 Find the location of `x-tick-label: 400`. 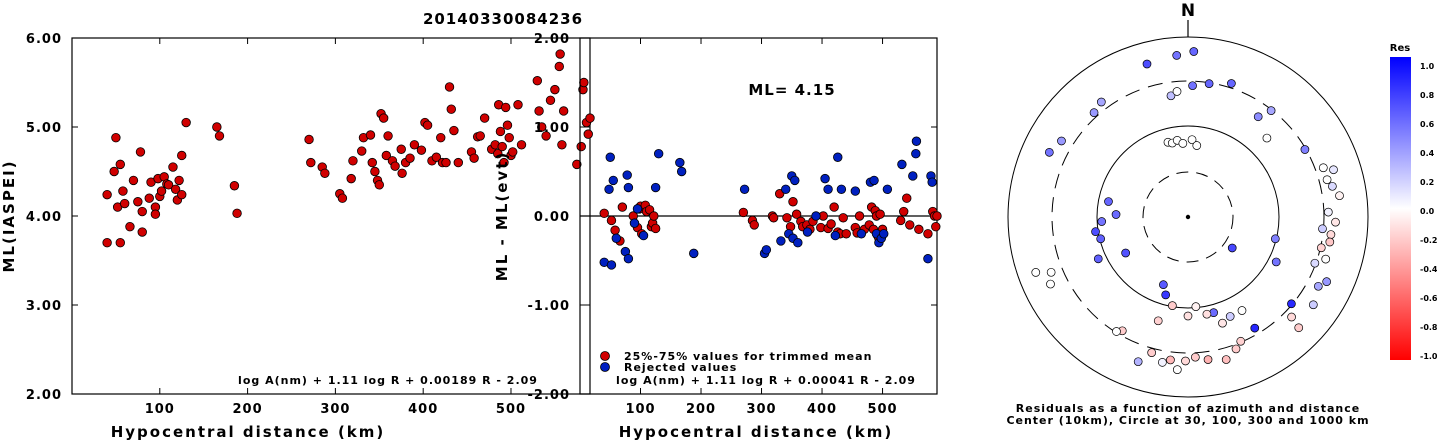

x-tick-label: 400 is located at coordinates (423, 409).